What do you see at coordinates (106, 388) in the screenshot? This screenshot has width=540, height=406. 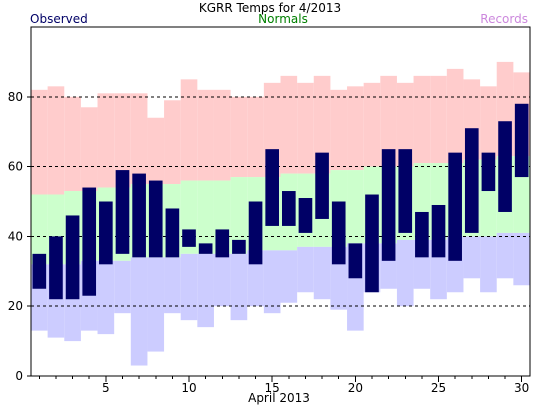 I see `x-tick-label: 5` at bounding box center [106, 388].